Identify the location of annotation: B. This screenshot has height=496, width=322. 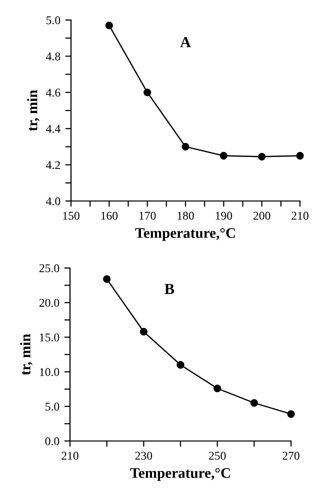
(169, 289).